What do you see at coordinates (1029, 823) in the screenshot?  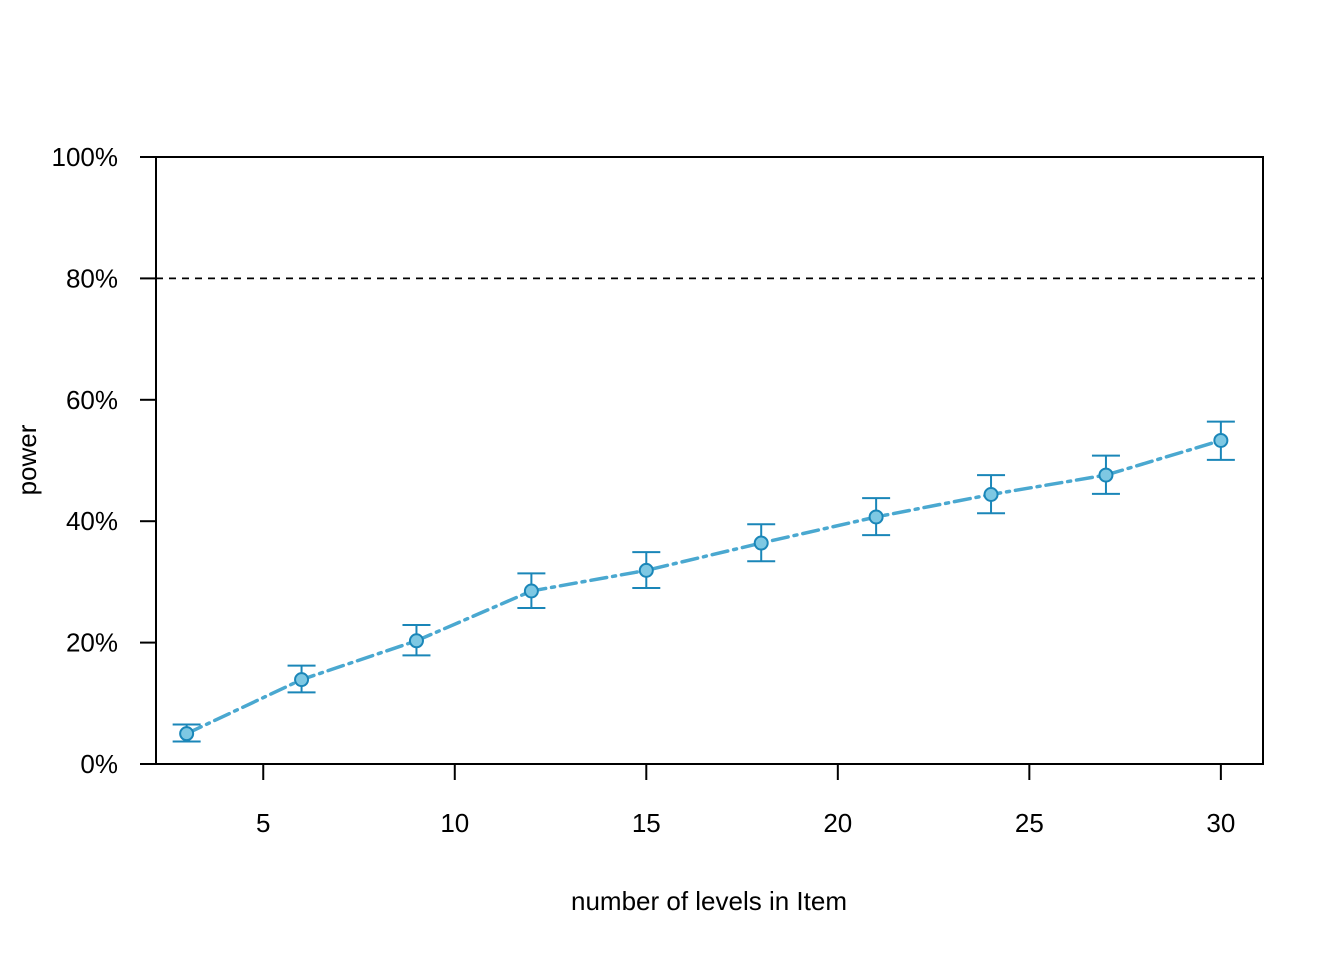 I see `x-tick-label: 25` at bounding box center [1029, 823].